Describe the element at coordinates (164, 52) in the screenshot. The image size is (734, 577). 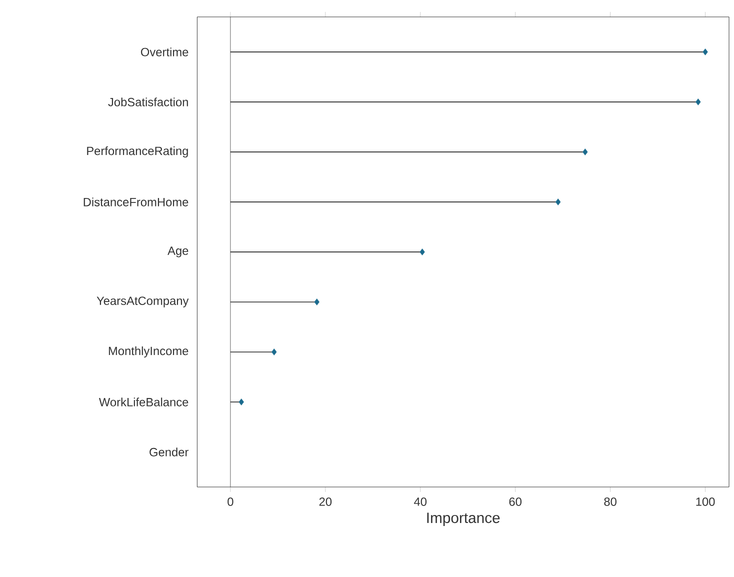
I see `y-tick-label: Overtime` at that location.